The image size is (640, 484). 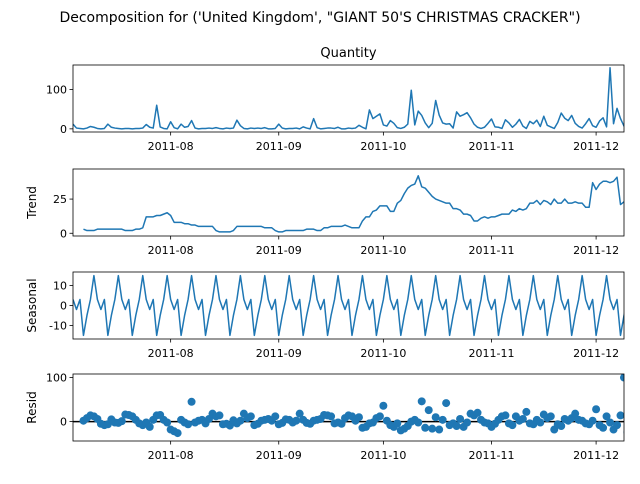 I want to click on quantity-series-line, so click(x=348, y=98).